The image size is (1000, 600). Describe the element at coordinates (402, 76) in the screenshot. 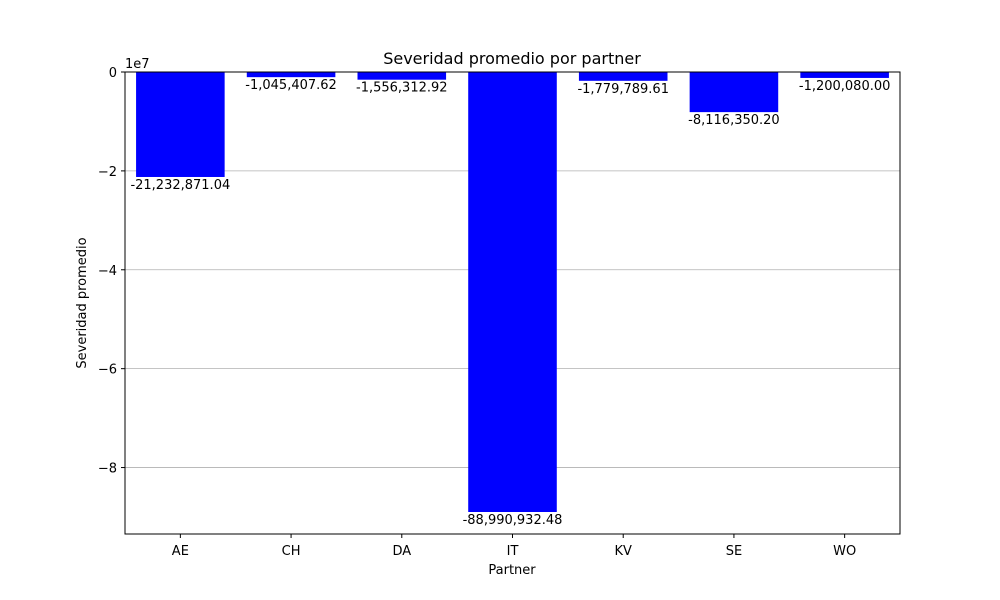

I see `bar-da` at that location.